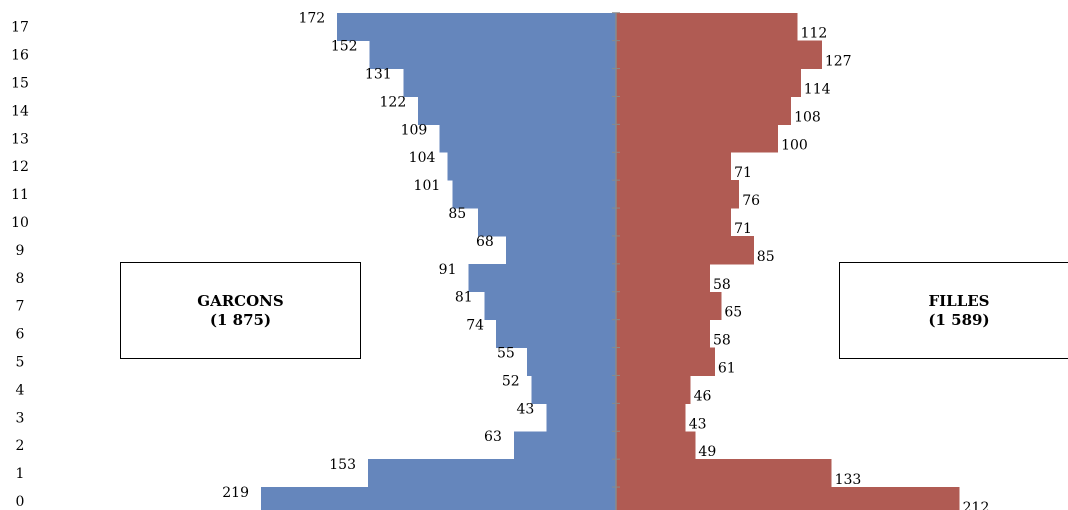 This screenshot has height=510, width=1068. Describe the element at coordinates (20, 28) in the screenshot. I see `age-label-17: 17` at that location.